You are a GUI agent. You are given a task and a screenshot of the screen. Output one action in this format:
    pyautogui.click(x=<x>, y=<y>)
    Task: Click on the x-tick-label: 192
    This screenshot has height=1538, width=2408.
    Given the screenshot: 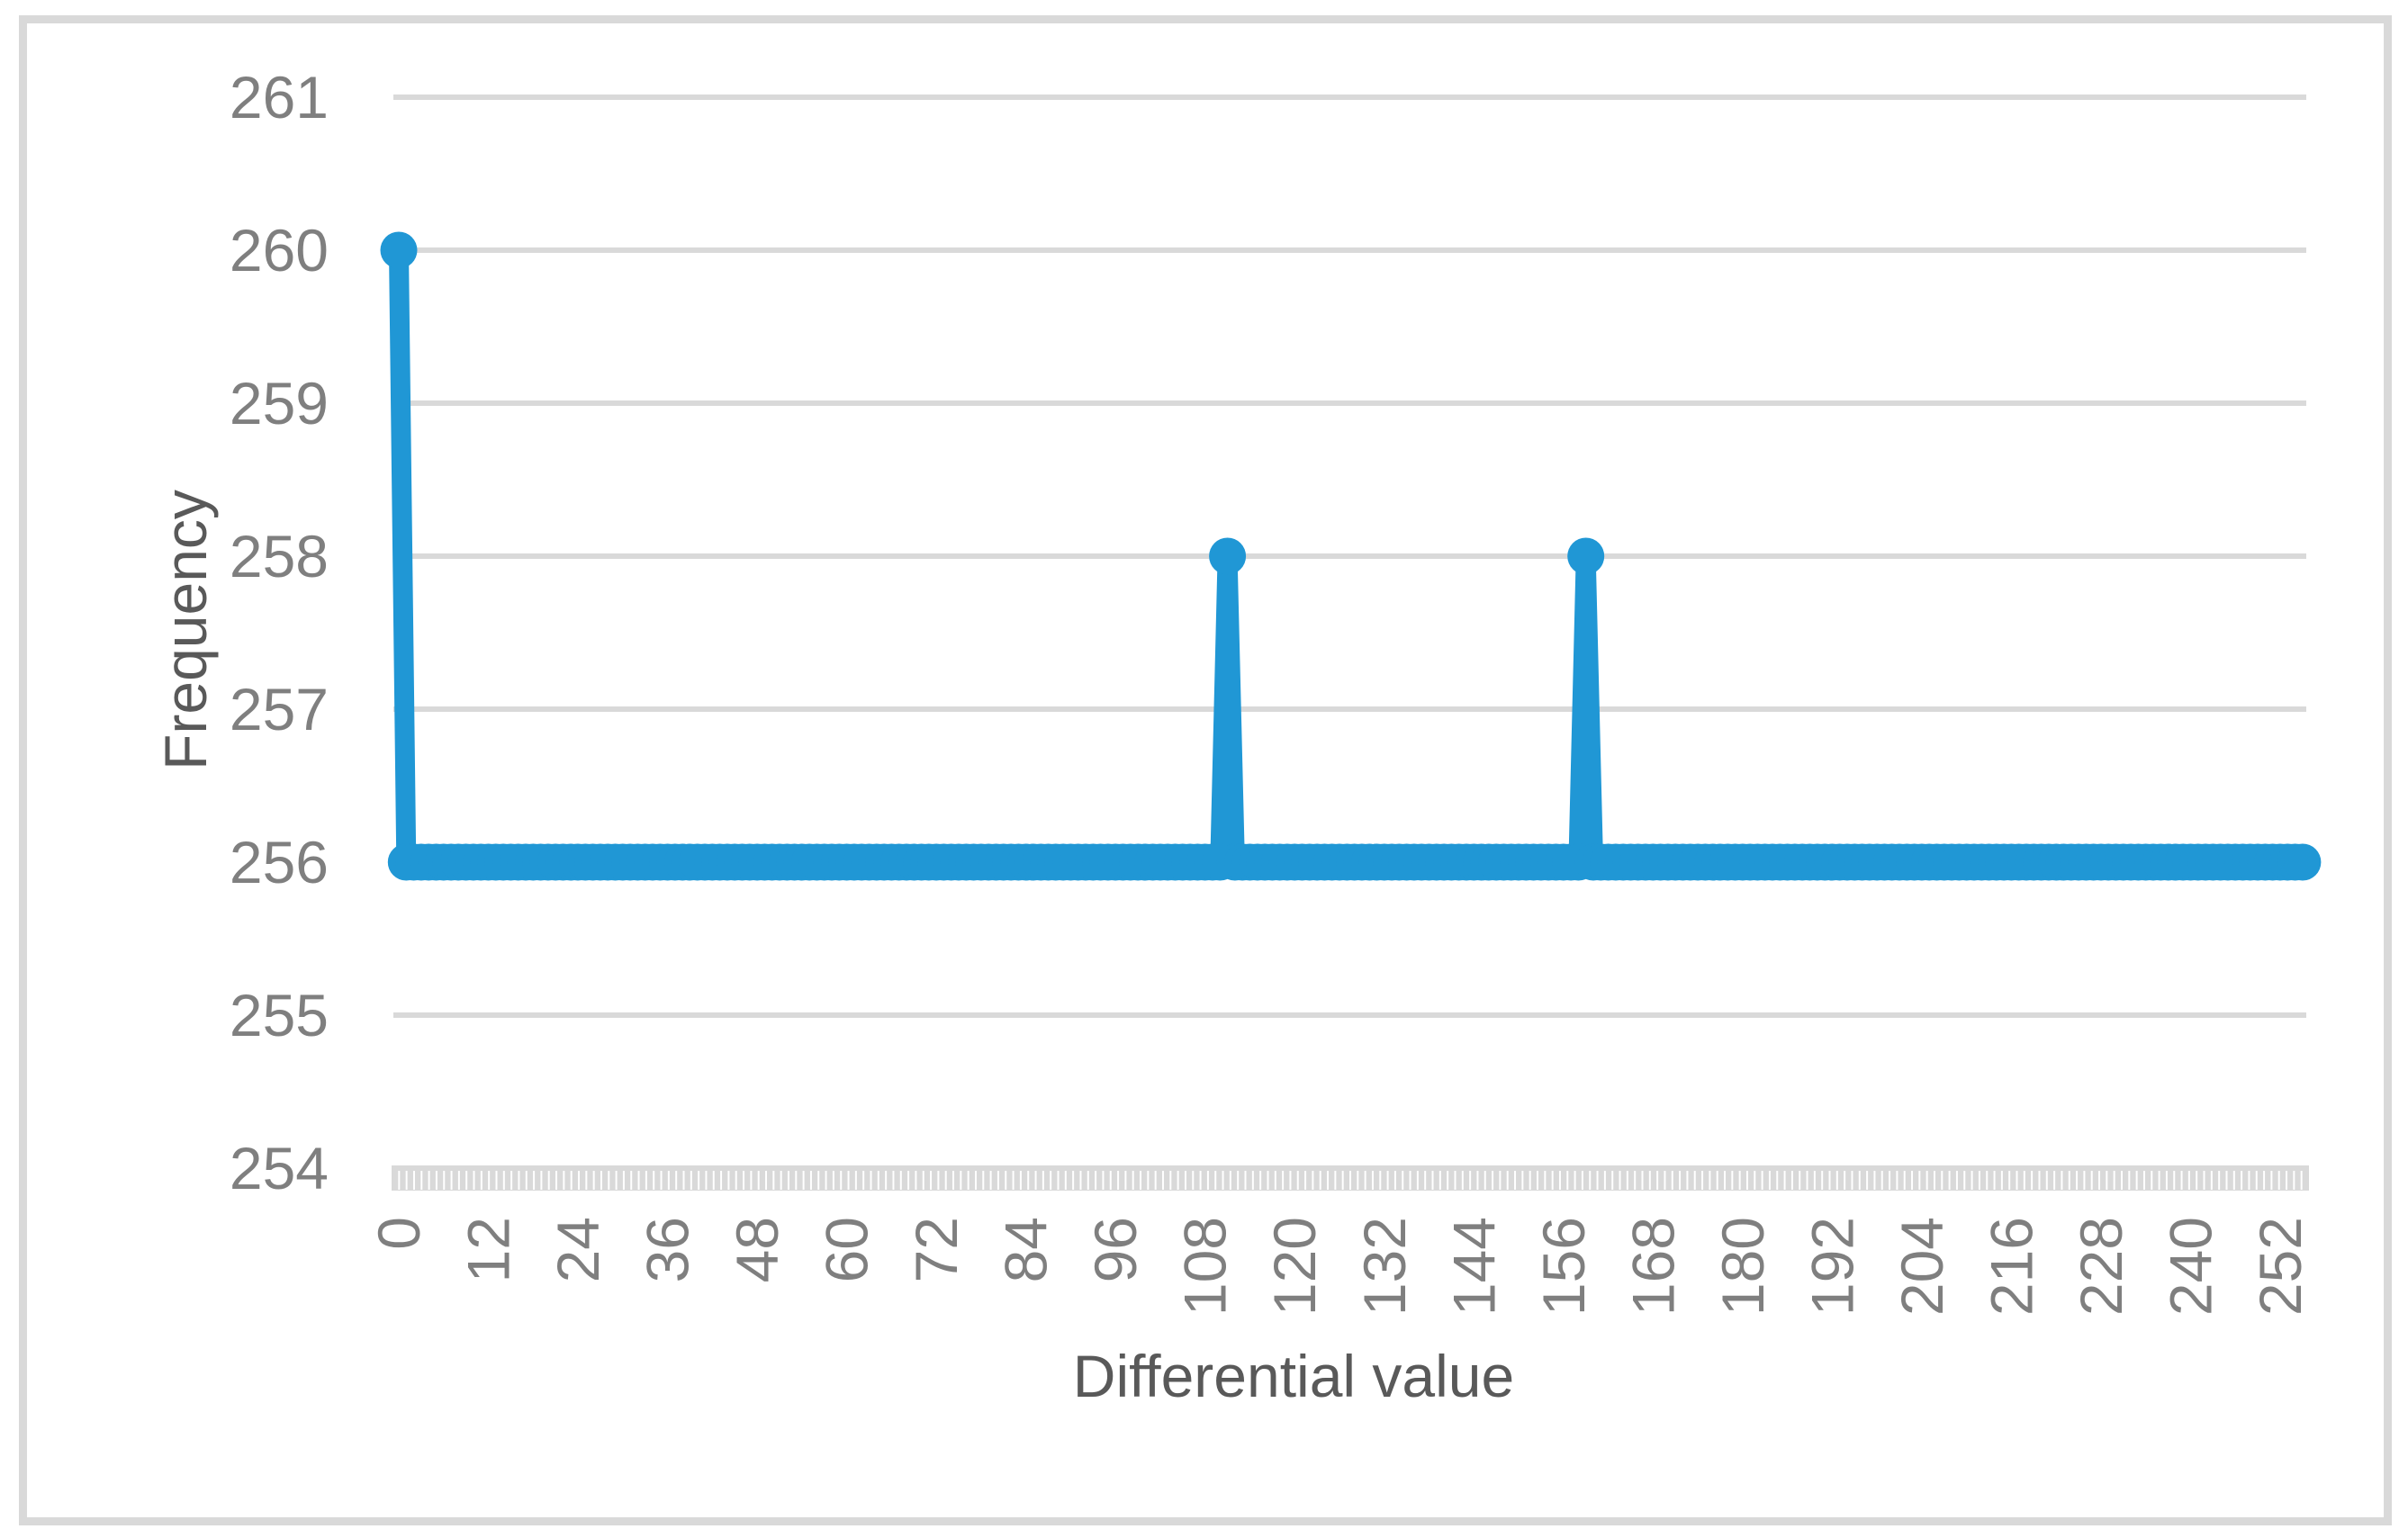 What is the action you would take?
    pyautogui.click(x=1832, y=1267)
    